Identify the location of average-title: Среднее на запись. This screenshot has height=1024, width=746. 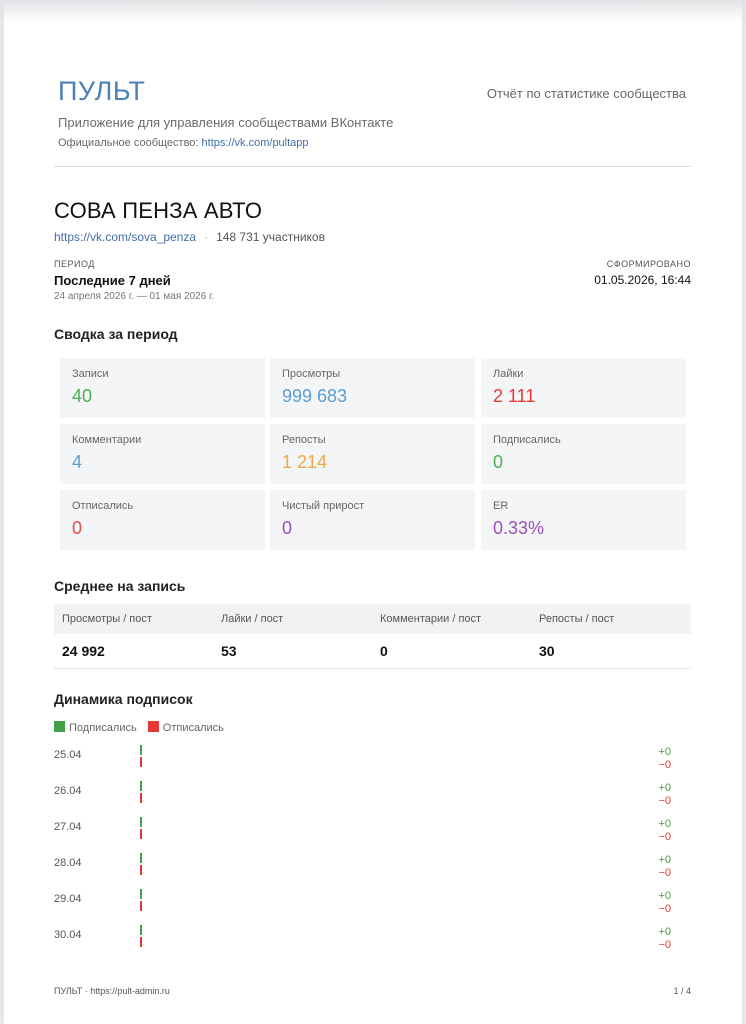
(120, 586).